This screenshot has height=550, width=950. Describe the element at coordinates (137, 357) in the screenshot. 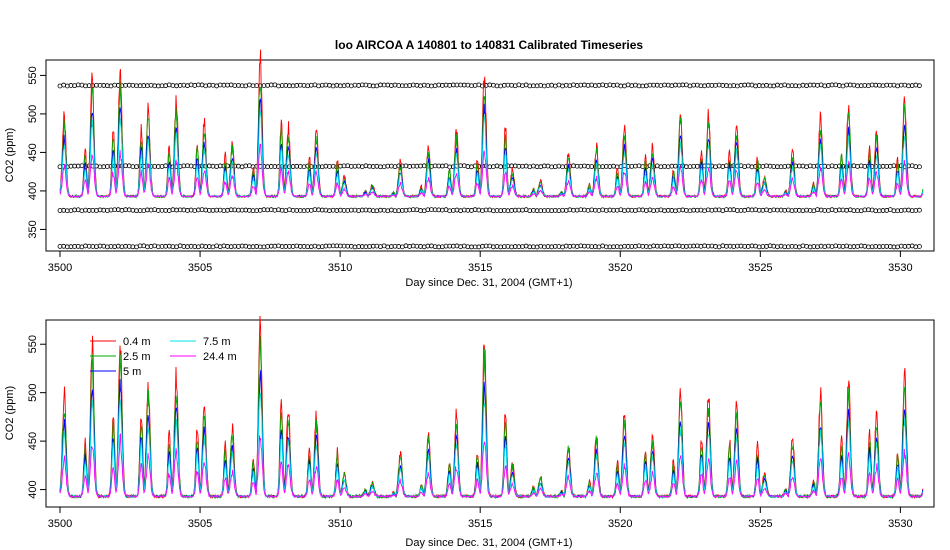

I see `legend-label: 2.5 m` at that location.